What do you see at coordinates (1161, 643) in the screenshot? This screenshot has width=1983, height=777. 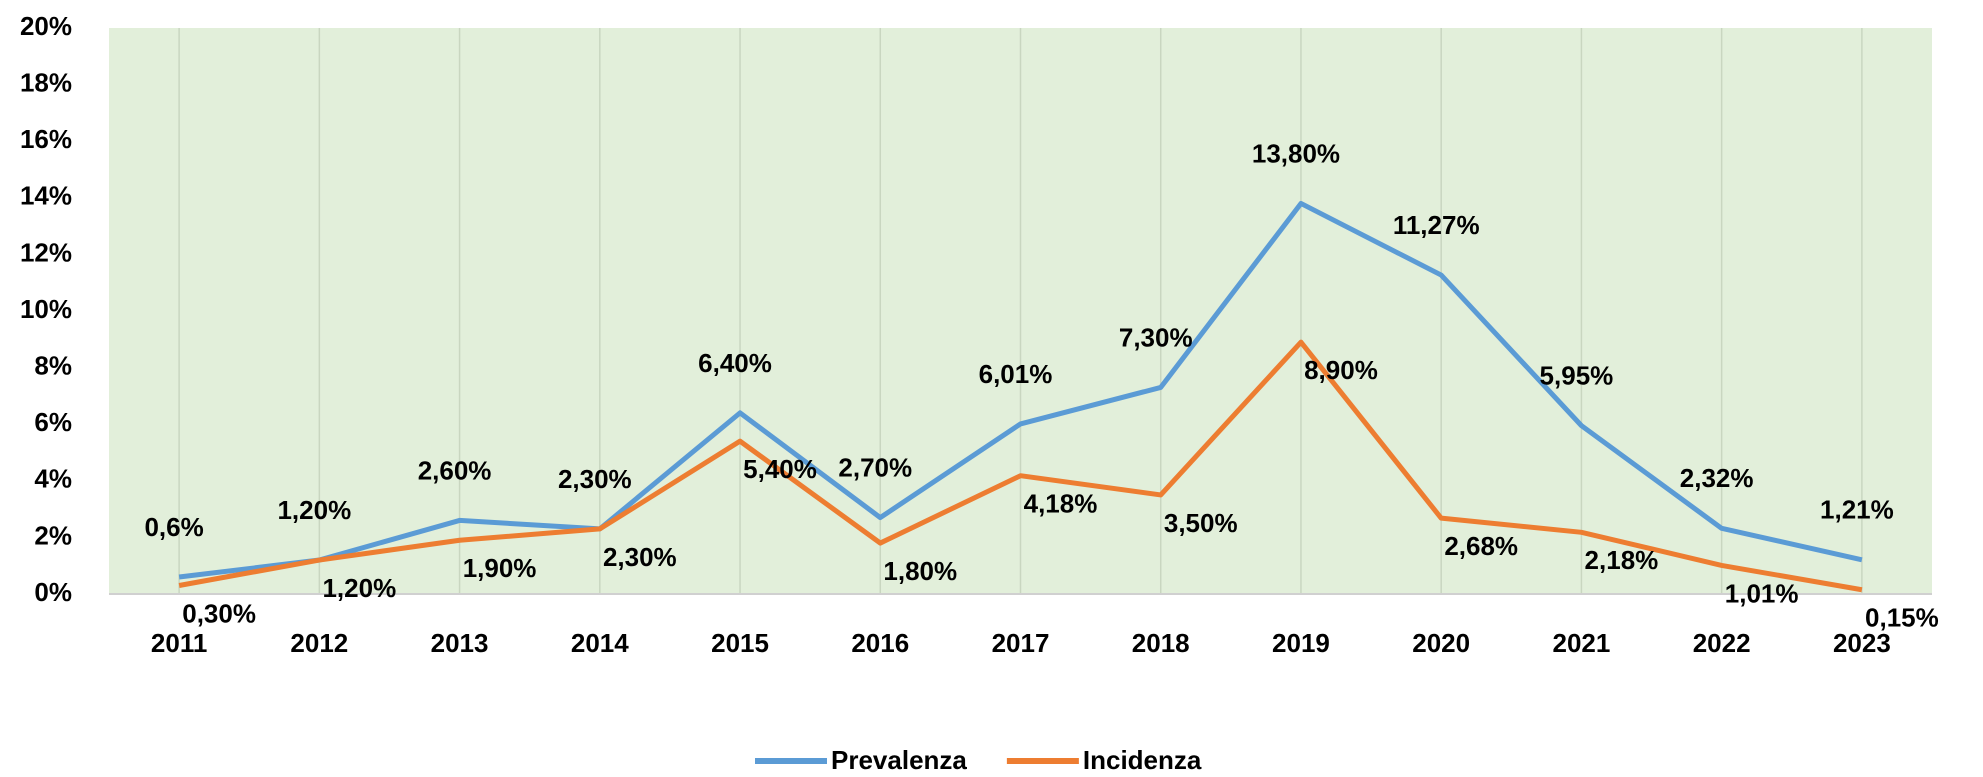 I see `x-tick-label: 2018` at bounding box center [1161, 643].